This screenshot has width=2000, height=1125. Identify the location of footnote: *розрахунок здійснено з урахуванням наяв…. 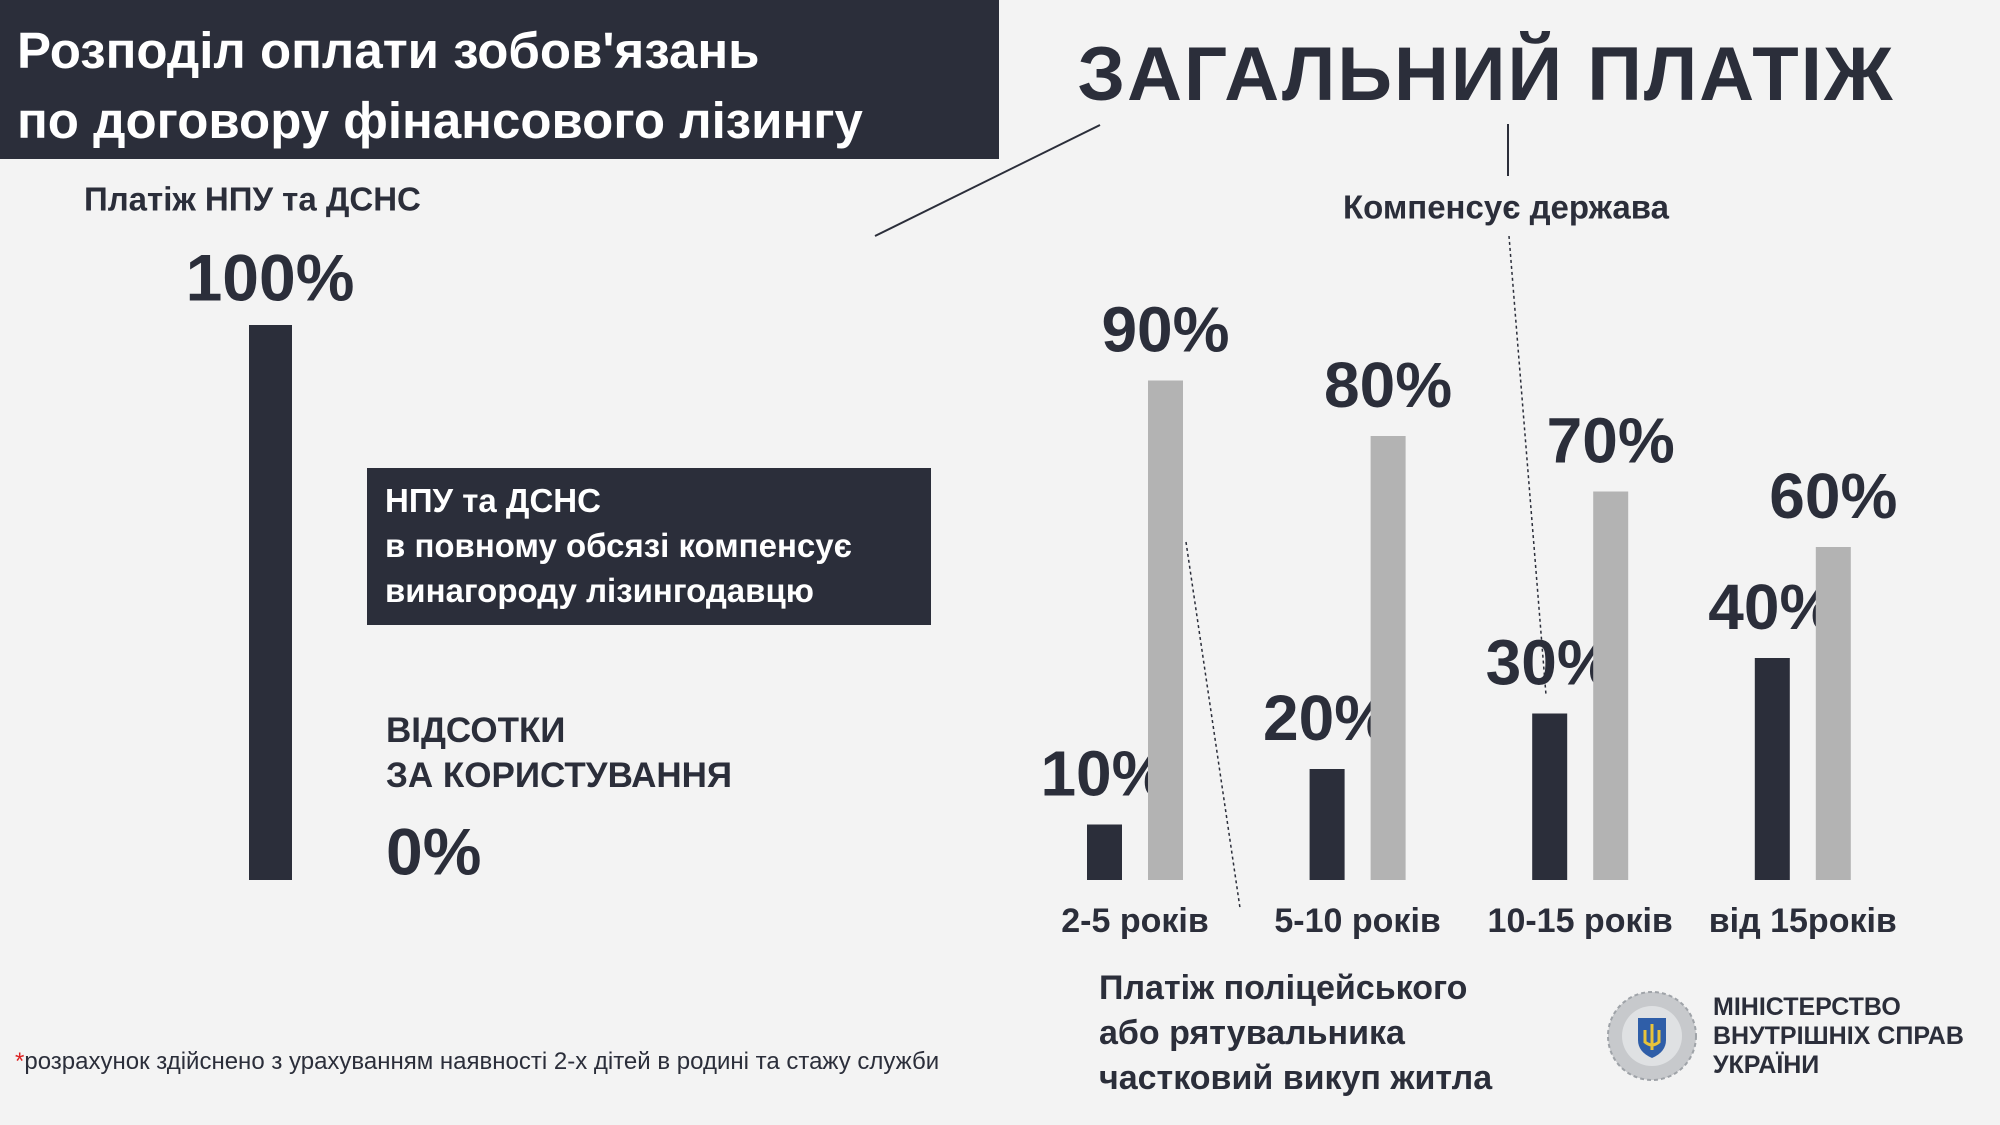
(477, 1062).